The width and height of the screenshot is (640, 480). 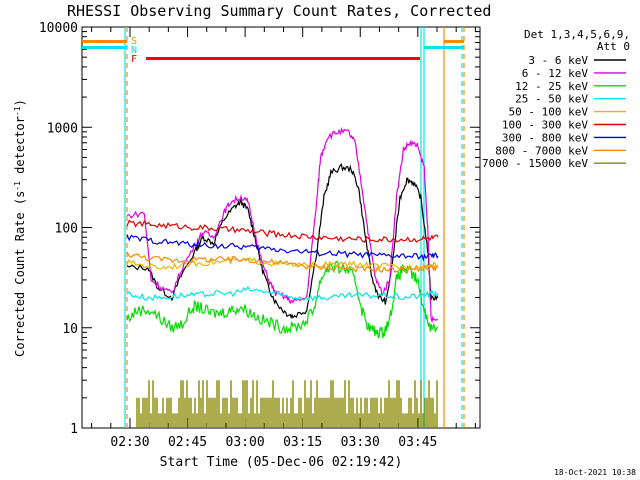 What do you see at coordinates (613, 46) in the screenshot?
I see `legend-header-attenuator: Att 0` at bounding box center [613, 46].